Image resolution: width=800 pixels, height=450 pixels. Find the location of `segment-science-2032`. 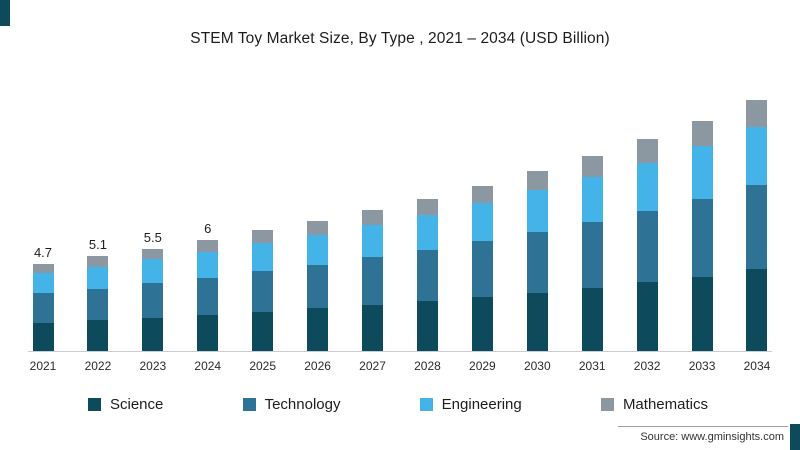

segment-science-2032 is located at coordinates (647, 316).